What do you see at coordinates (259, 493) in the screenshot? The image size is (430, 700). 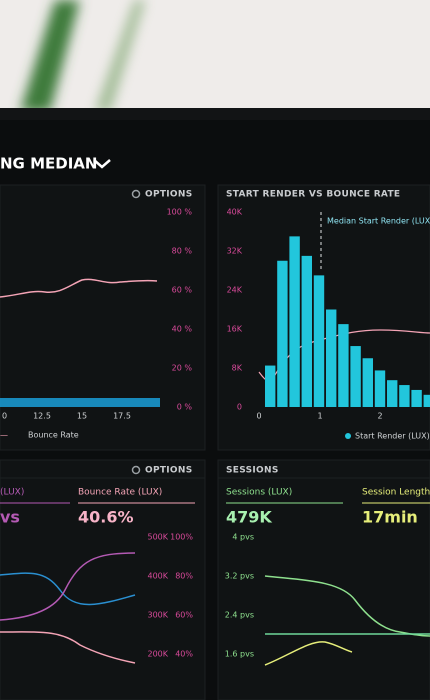 I see `metric-label: Sessions (LUX)` at bounding box center [259, 493].